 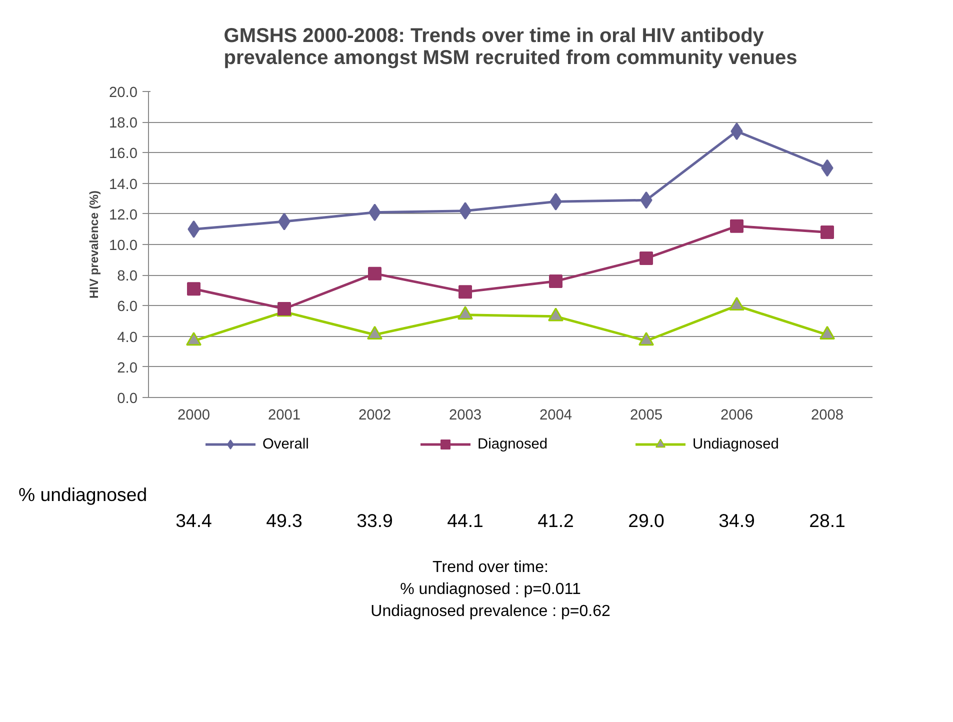 What do you see at coordinates (127, 307) in the screenshot?
I see `y-tick-label: 6.0` at bounding box center [127, 307].